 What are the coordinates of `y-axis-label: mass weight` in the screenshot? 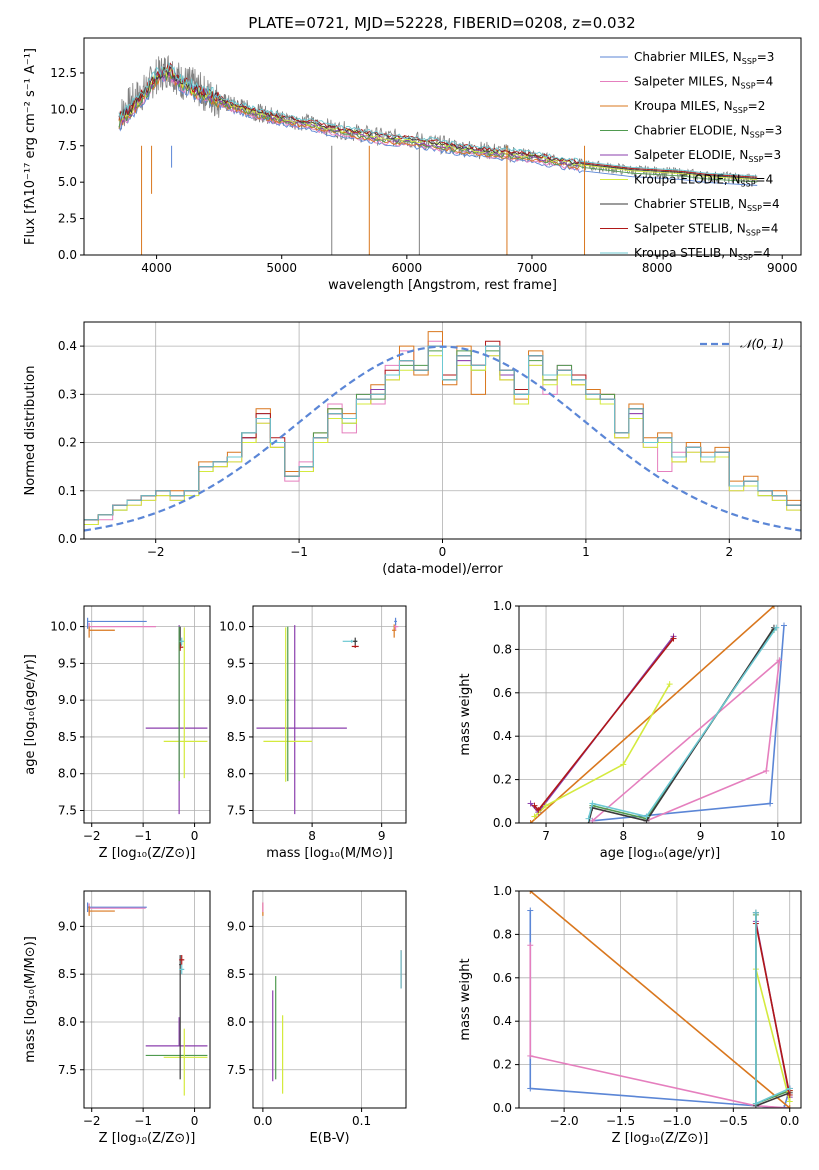 It's located at (465, 999).